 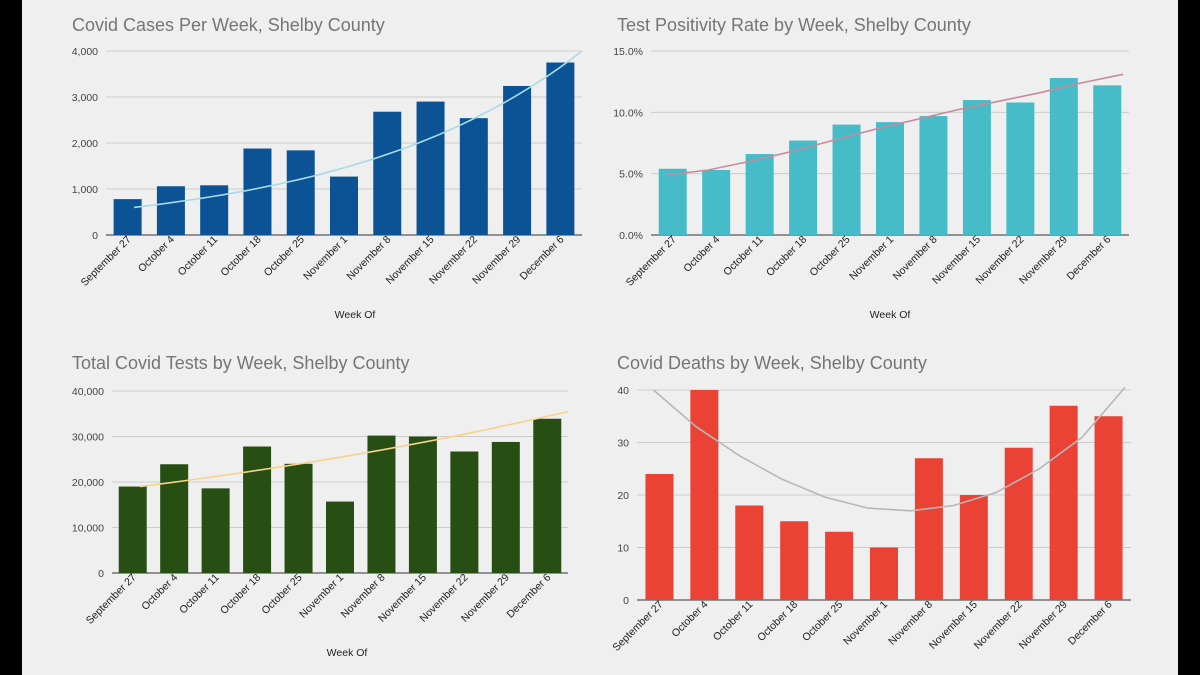 I want to click on y-tick-label: 30, so click(x=623, y=444).